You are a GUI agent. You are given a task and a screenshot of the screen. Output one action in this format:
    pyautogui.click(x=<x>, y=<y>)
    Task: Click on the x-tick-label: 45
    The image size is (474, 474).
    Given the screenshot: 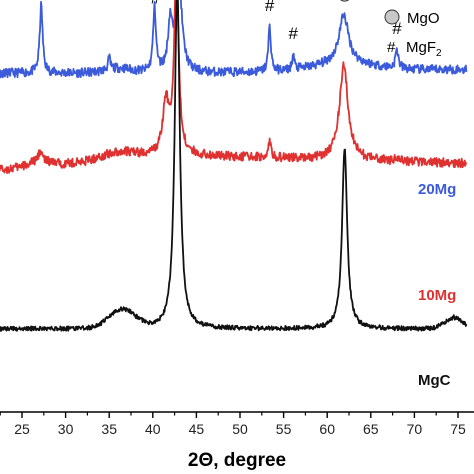 What is the action you would take?
    pyautogui.click(x=197, y=429)
    